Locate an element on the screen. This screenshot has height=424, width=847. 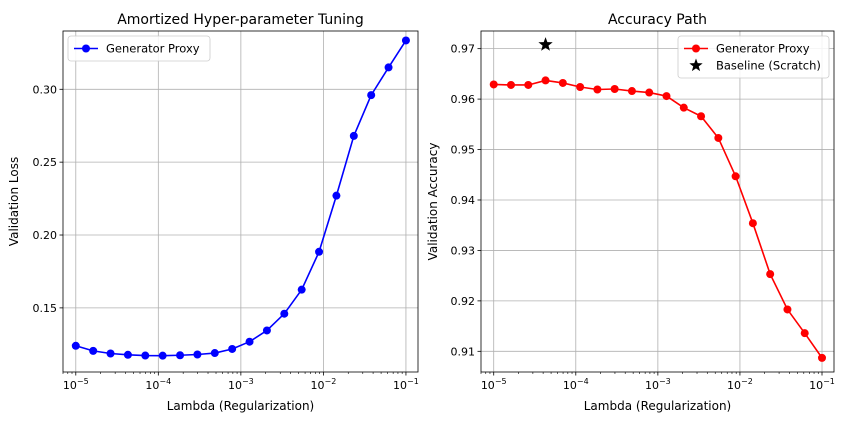
y-tick-label: 0.25 is located at coordinates (45, 162).